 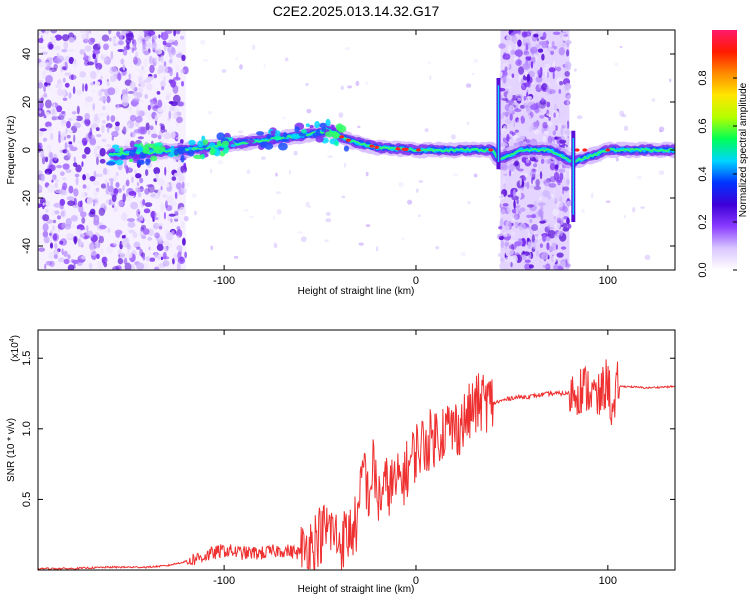 I want to click on y-tick-label: 1.5, so click(x=27, y=358).